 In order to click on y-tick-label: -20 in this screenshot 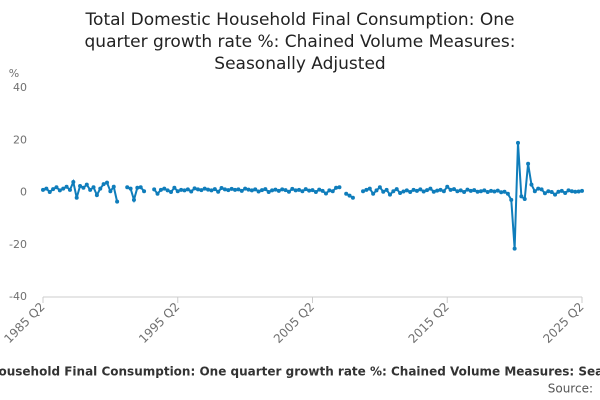, I will do `click(18, 244)`.